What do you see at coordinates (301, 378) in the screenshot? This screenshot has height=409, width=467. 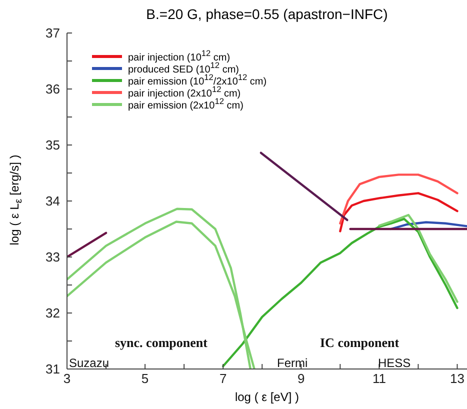 I see `x-tick-label: 9` at bounding box center [301, 378].